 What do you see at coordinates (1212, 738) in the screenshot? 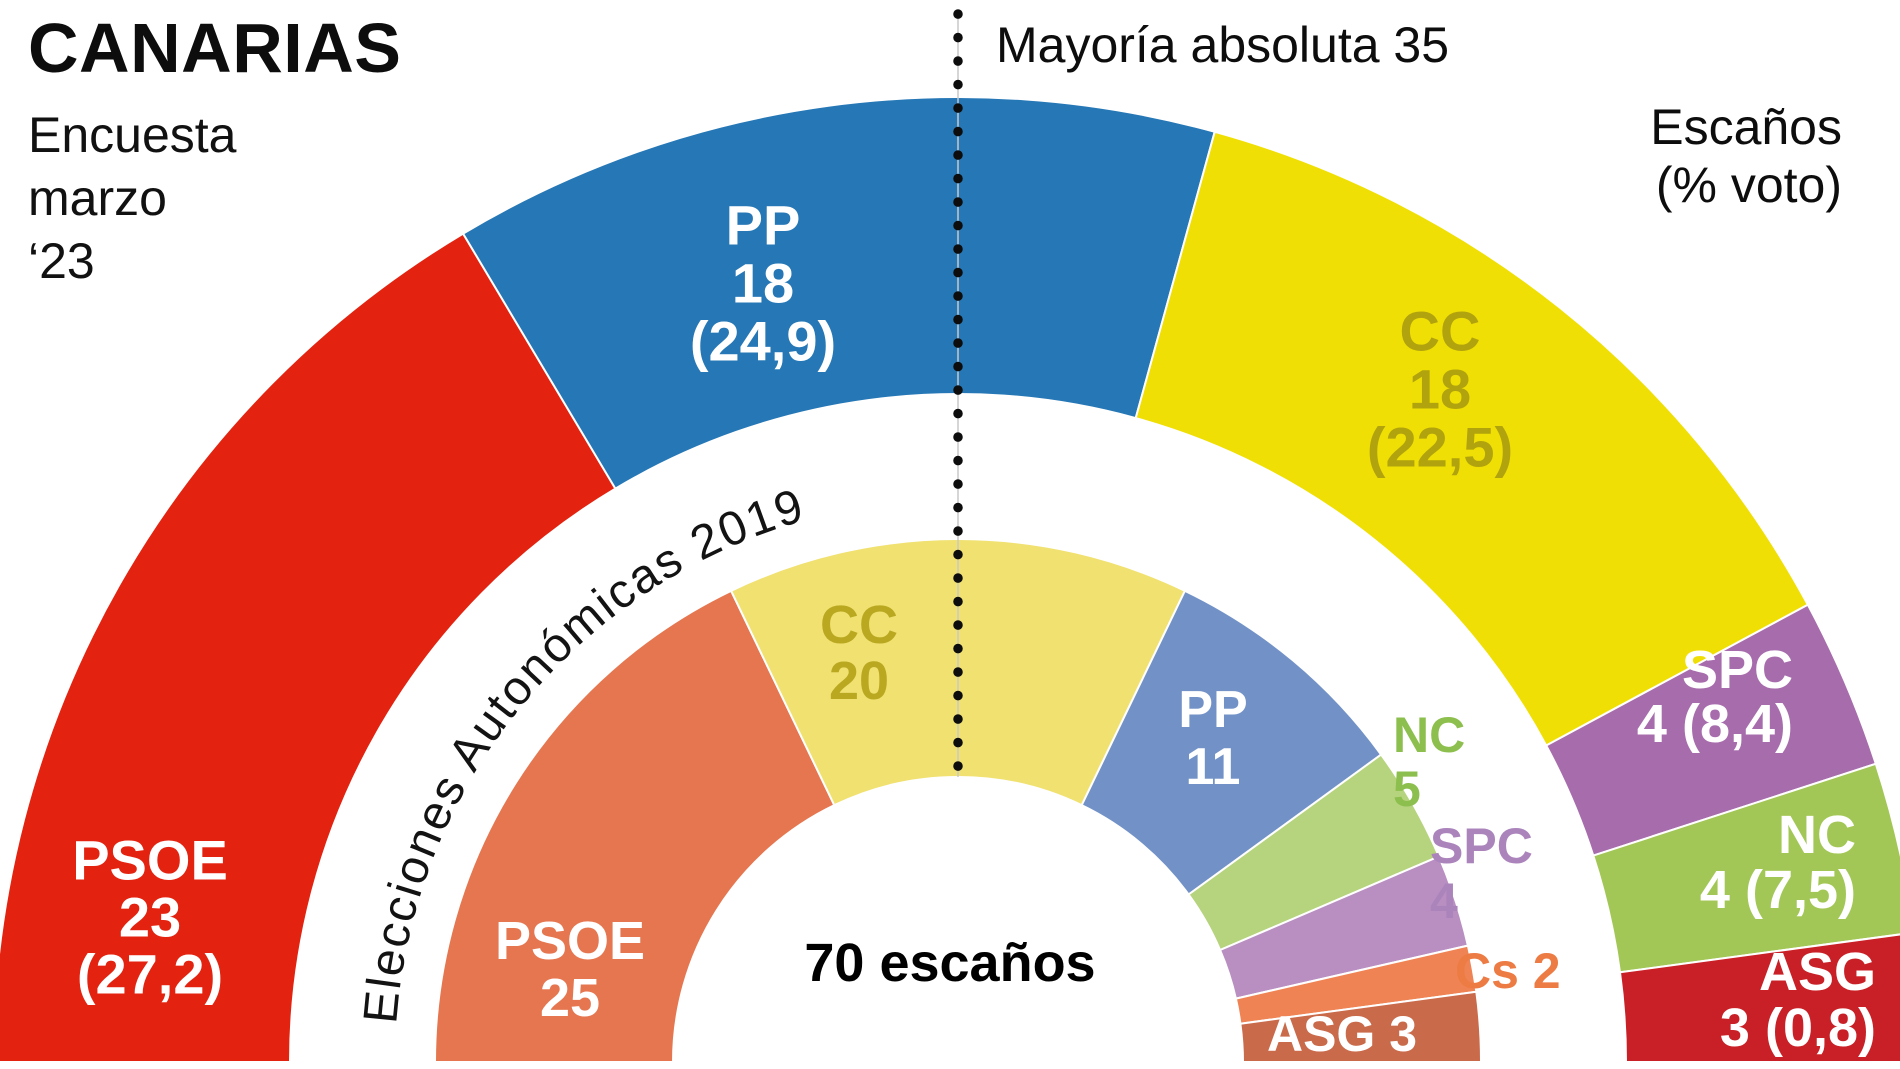
I see `label-inner-PP: PP 11` at bounding box center [1212, 738].